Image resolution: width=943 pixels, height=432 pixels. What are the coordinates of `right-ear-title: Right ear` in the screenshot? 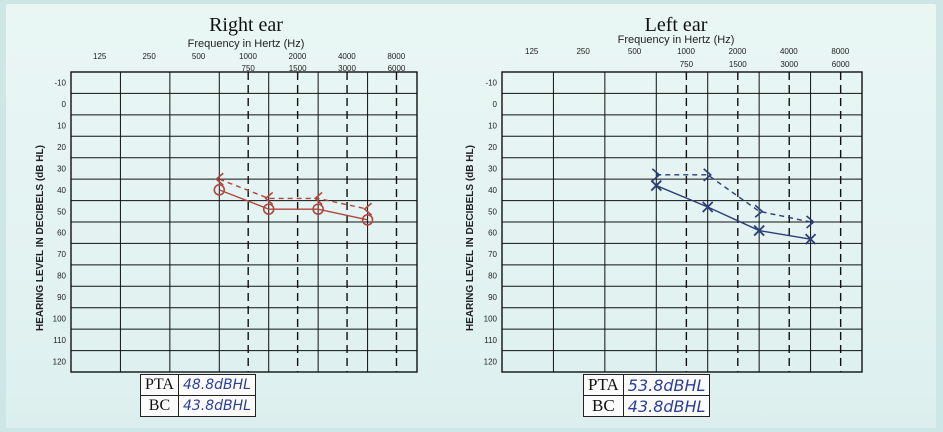 It's located at (246, 25).